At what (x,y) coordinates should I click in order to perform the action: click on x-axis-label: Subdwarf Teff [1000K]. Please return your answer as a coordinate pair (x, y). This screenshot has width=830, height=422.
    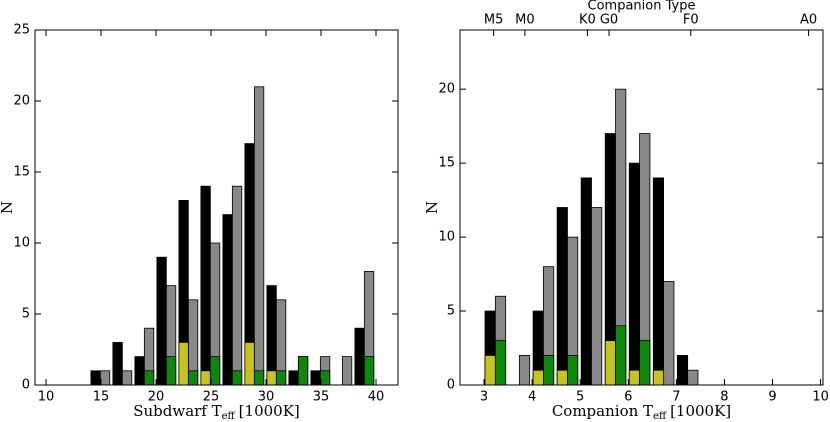
    Looking at the image, I should click on (216, 412).